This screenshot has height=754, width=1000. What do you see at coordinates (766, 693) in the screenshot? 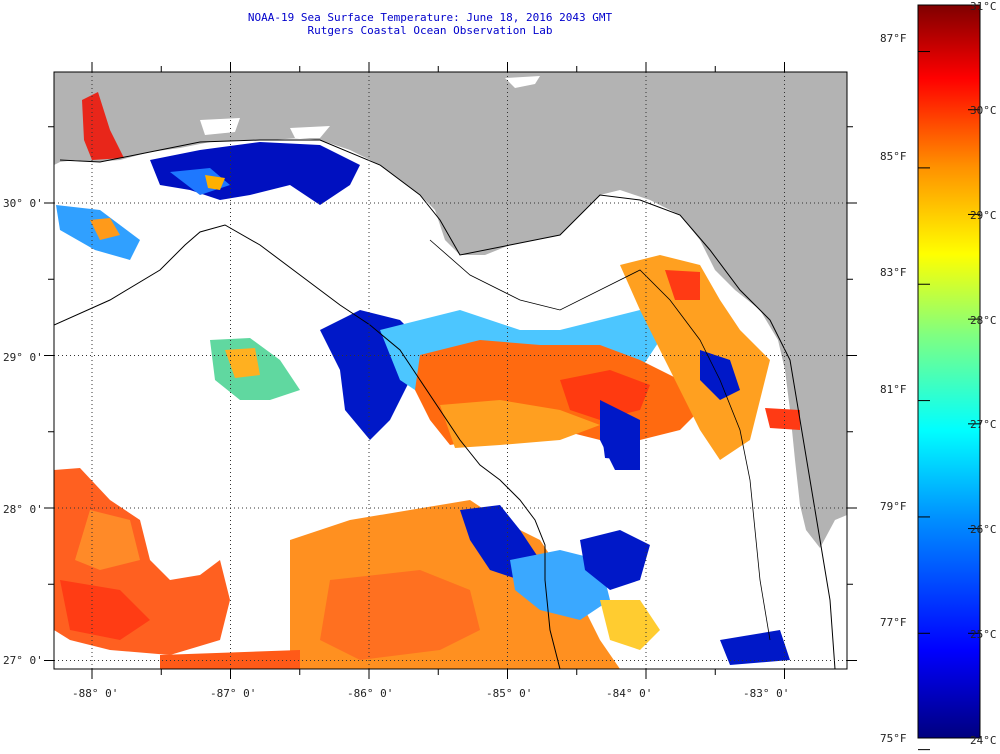
I see `lon-label-83: -83° 0'` at bounding box center [766, 693].